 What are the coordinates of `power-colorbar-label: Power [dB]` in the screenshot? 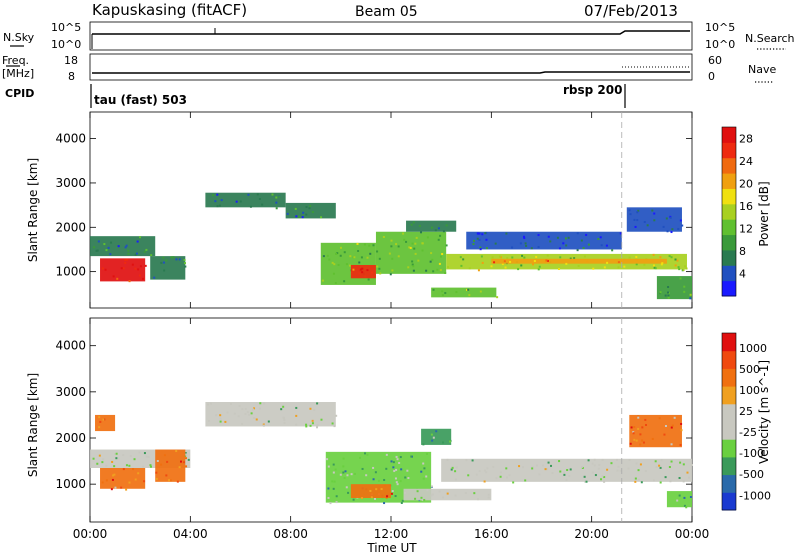 It's located at (764, 213).